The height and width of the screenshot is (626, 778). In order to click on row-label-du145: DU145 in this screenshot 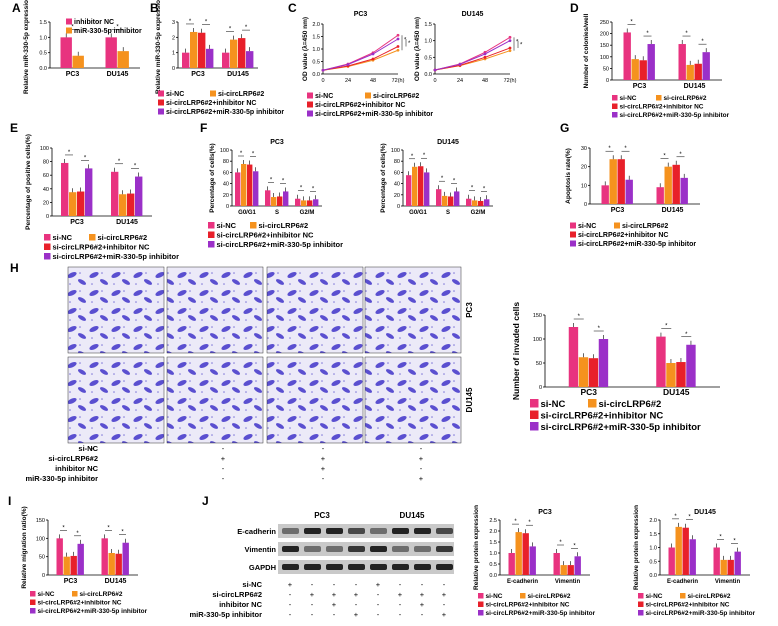, I will do `click(469, 399)`.